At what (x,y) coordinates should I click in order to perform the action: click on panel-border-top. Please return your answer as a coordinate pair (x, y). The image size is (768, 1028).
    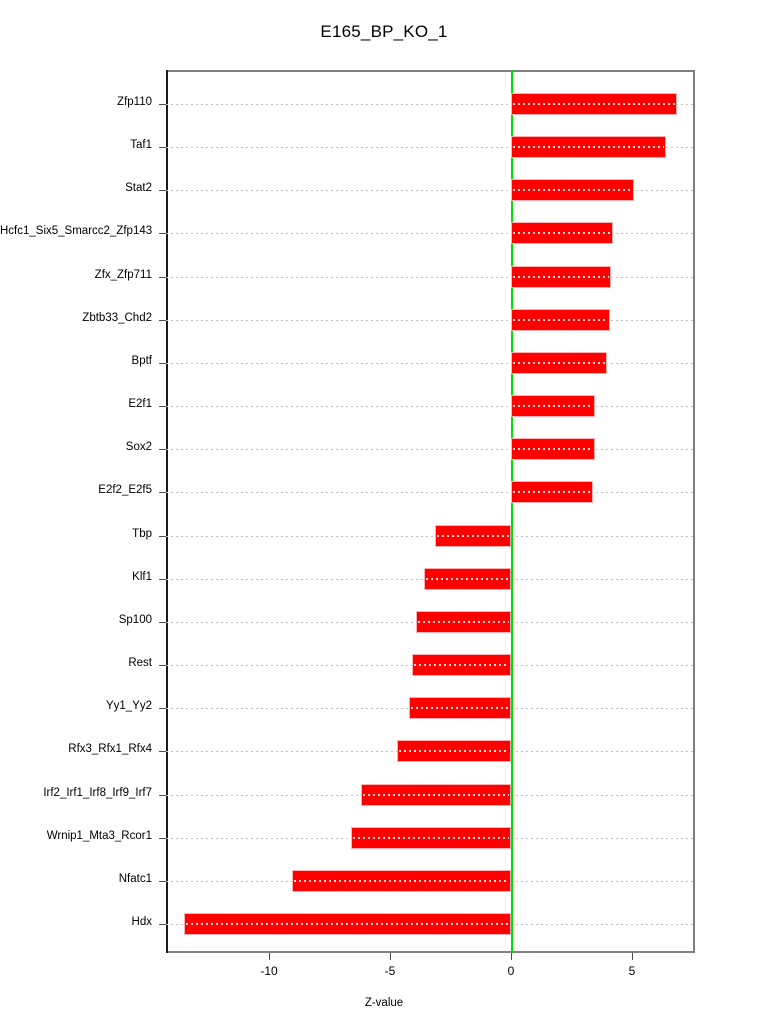
    Looking at the image, I should click on (430, 71).